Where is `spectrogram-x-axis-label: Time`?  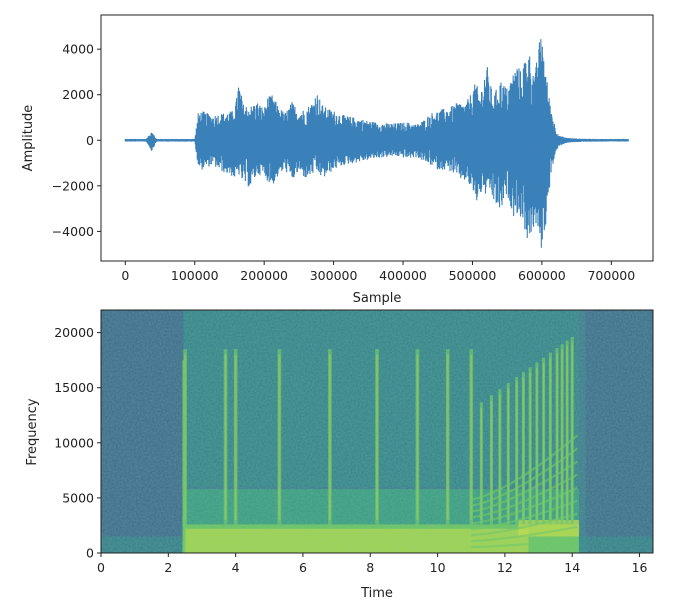
spectrogram-x-axis-label: Time is located at coordinates (376, 593).